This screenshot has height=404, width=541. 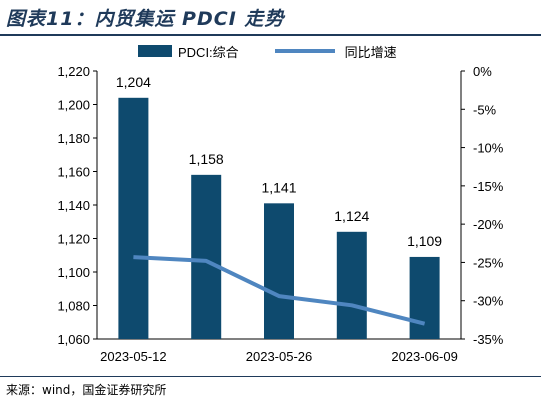 What do you see at coordinates (73, 306) in the screenshot?
I see `y-left-tick-label: 1,080` at bounding box center [73, 306].